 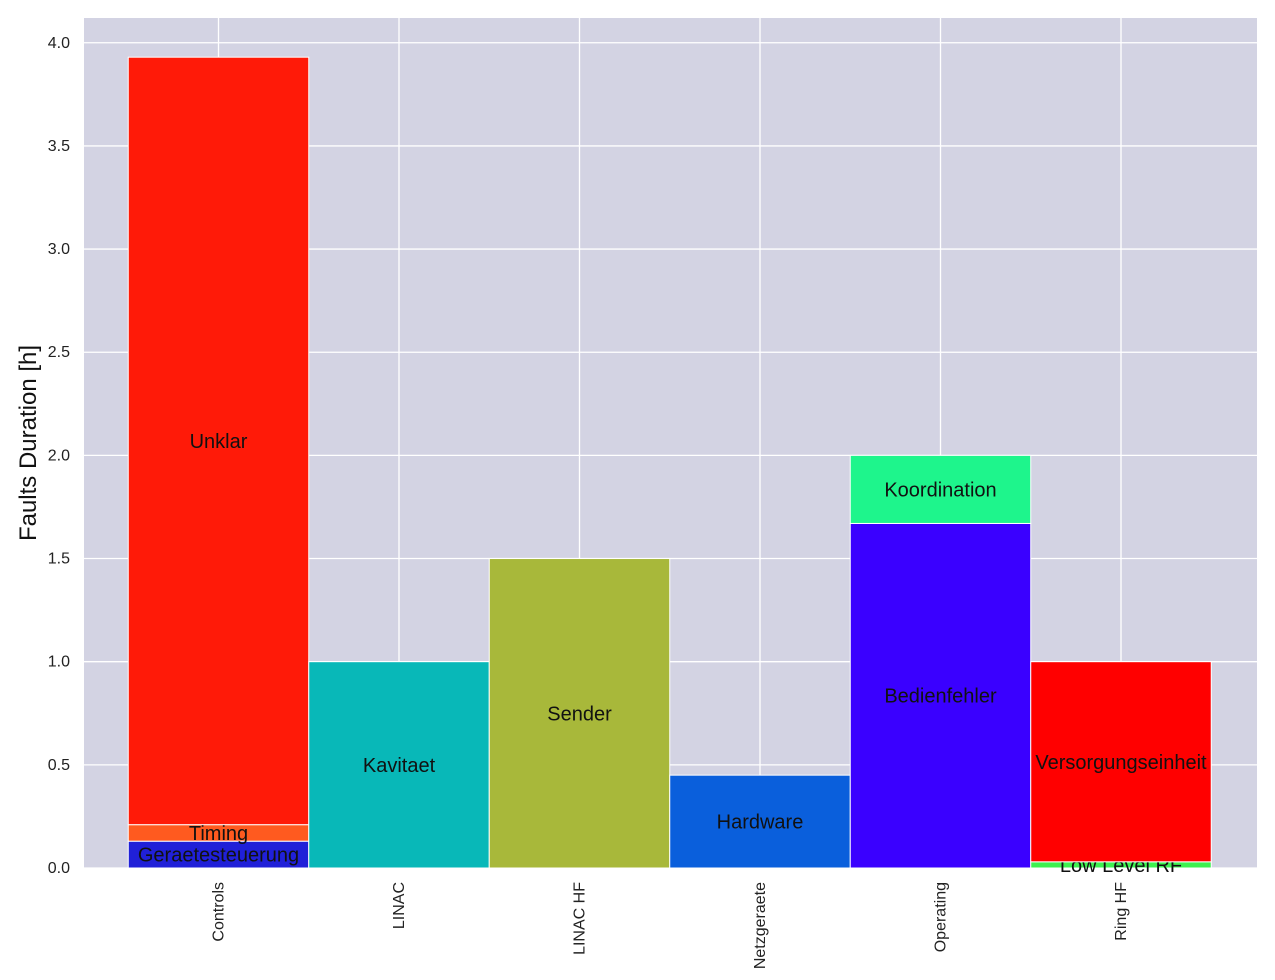 What do you see at coordinates (59, 559) in the screenshot?
I see `y-tick-label: 1.5` at bounding box center [59, 559].